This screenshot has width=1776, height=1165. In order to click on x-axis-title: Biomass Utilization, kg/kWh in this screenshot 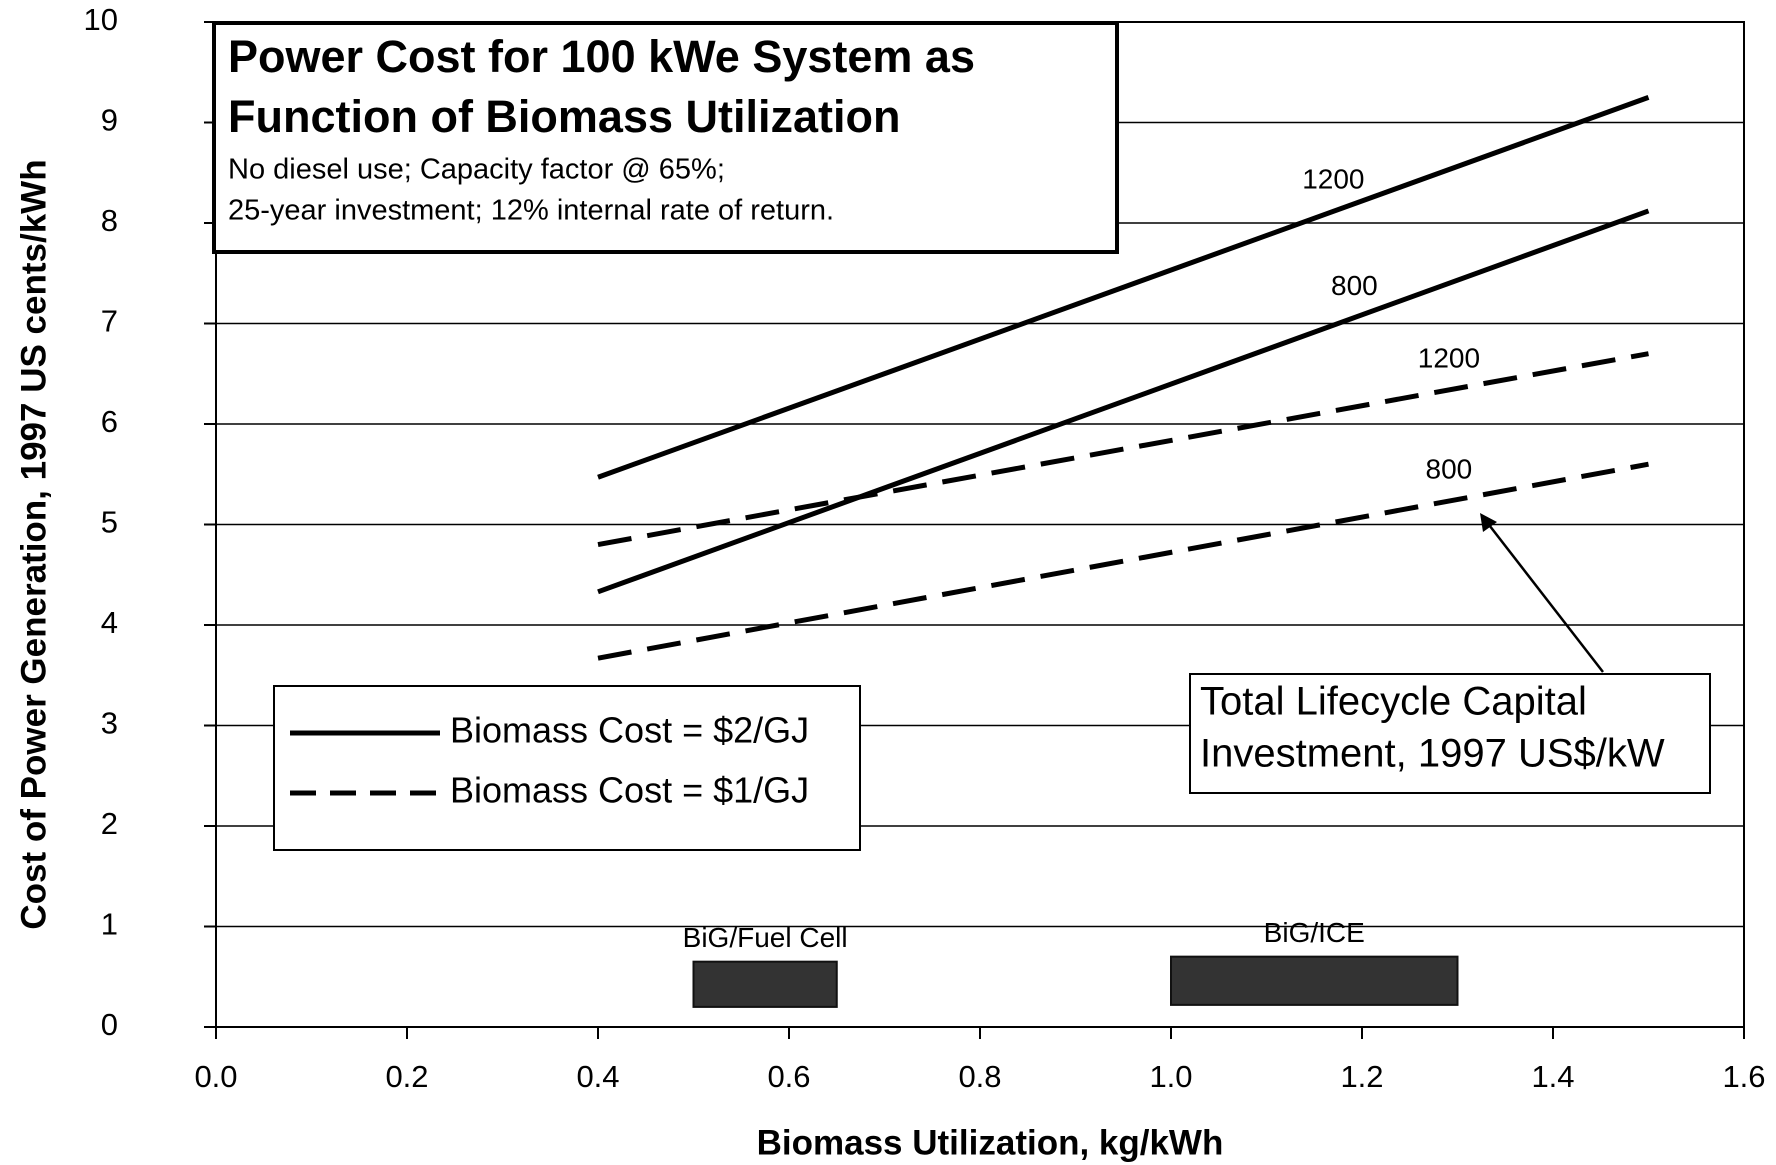, I will do `click(990, 1142)`.